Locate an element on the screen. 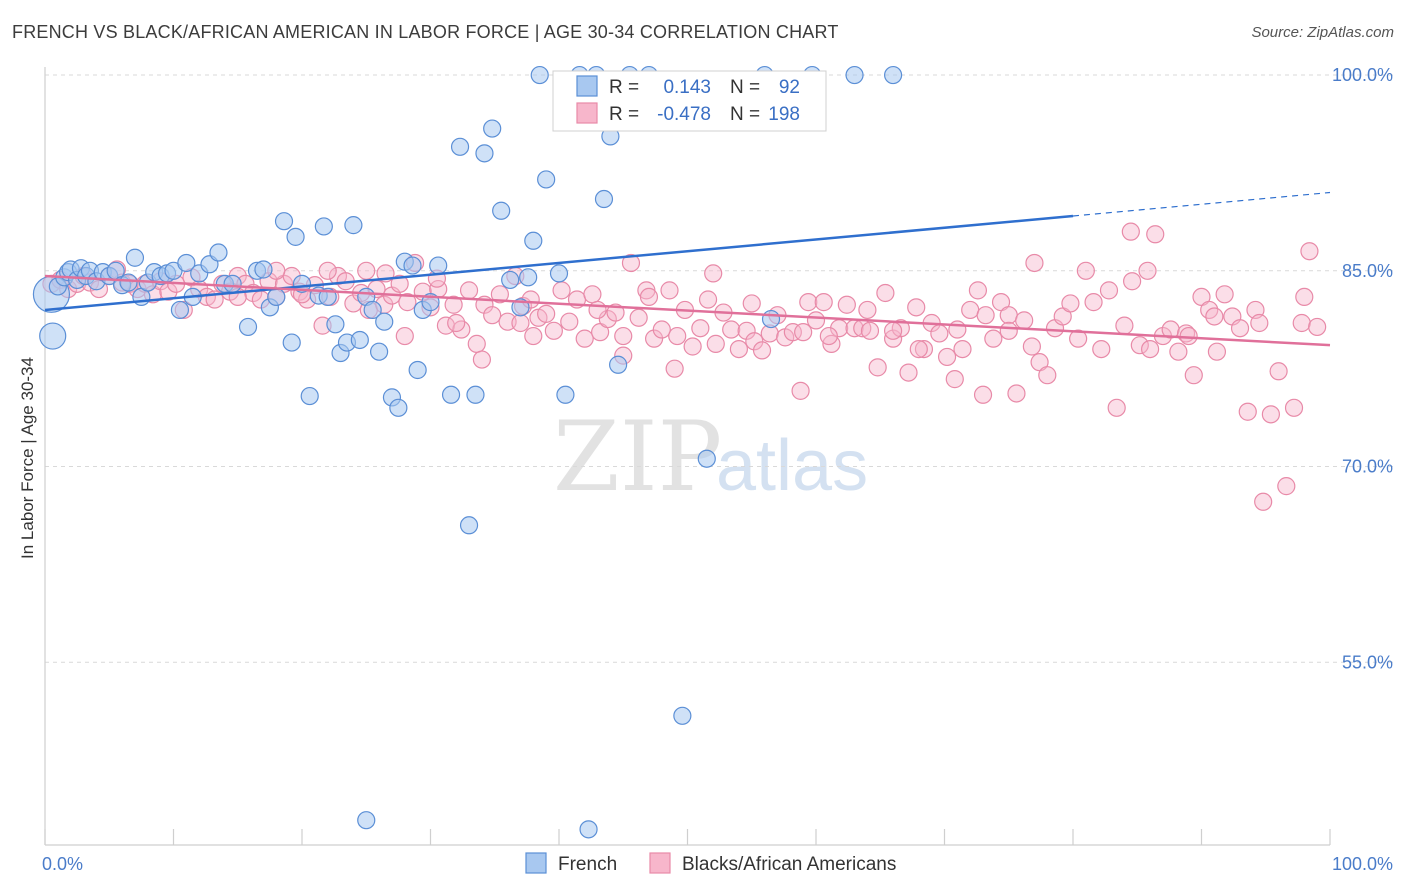  legend-black-n-value: 198 is located at coordinates (784, 114).